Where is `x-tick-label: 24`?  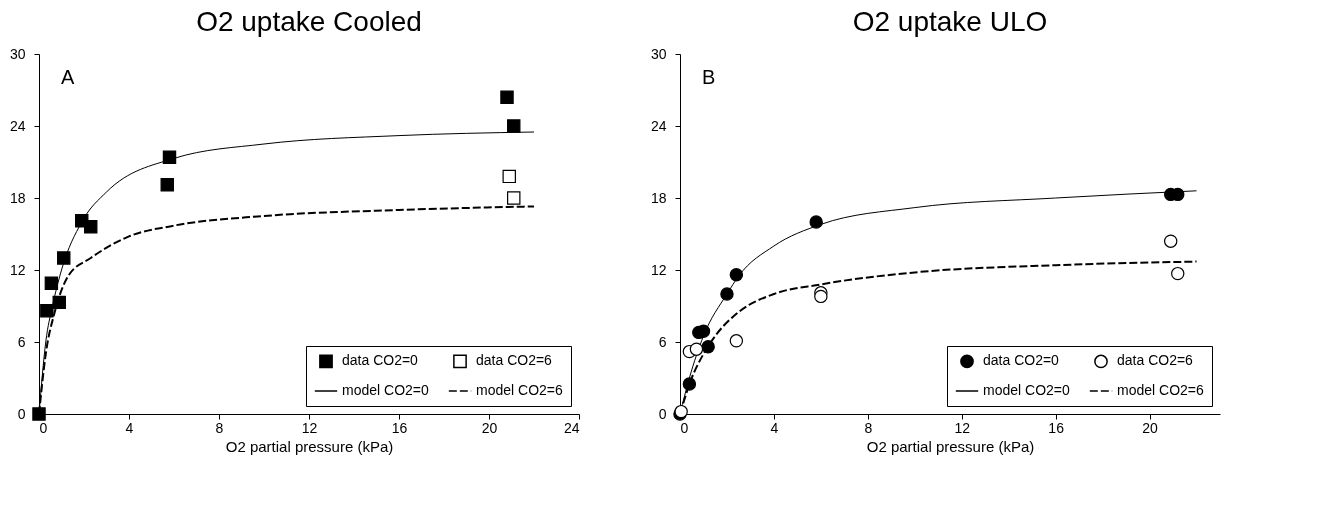
x-tick-label: 24 is located at coordinates (571, 427).